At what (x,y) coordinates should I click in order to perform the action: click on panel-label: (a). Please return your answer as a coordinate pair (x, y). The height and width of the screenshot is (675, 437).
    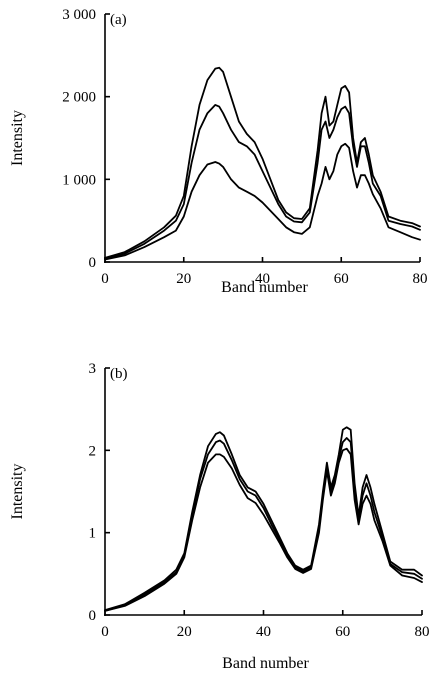
    Looking at the image, I should click on (118, 20).